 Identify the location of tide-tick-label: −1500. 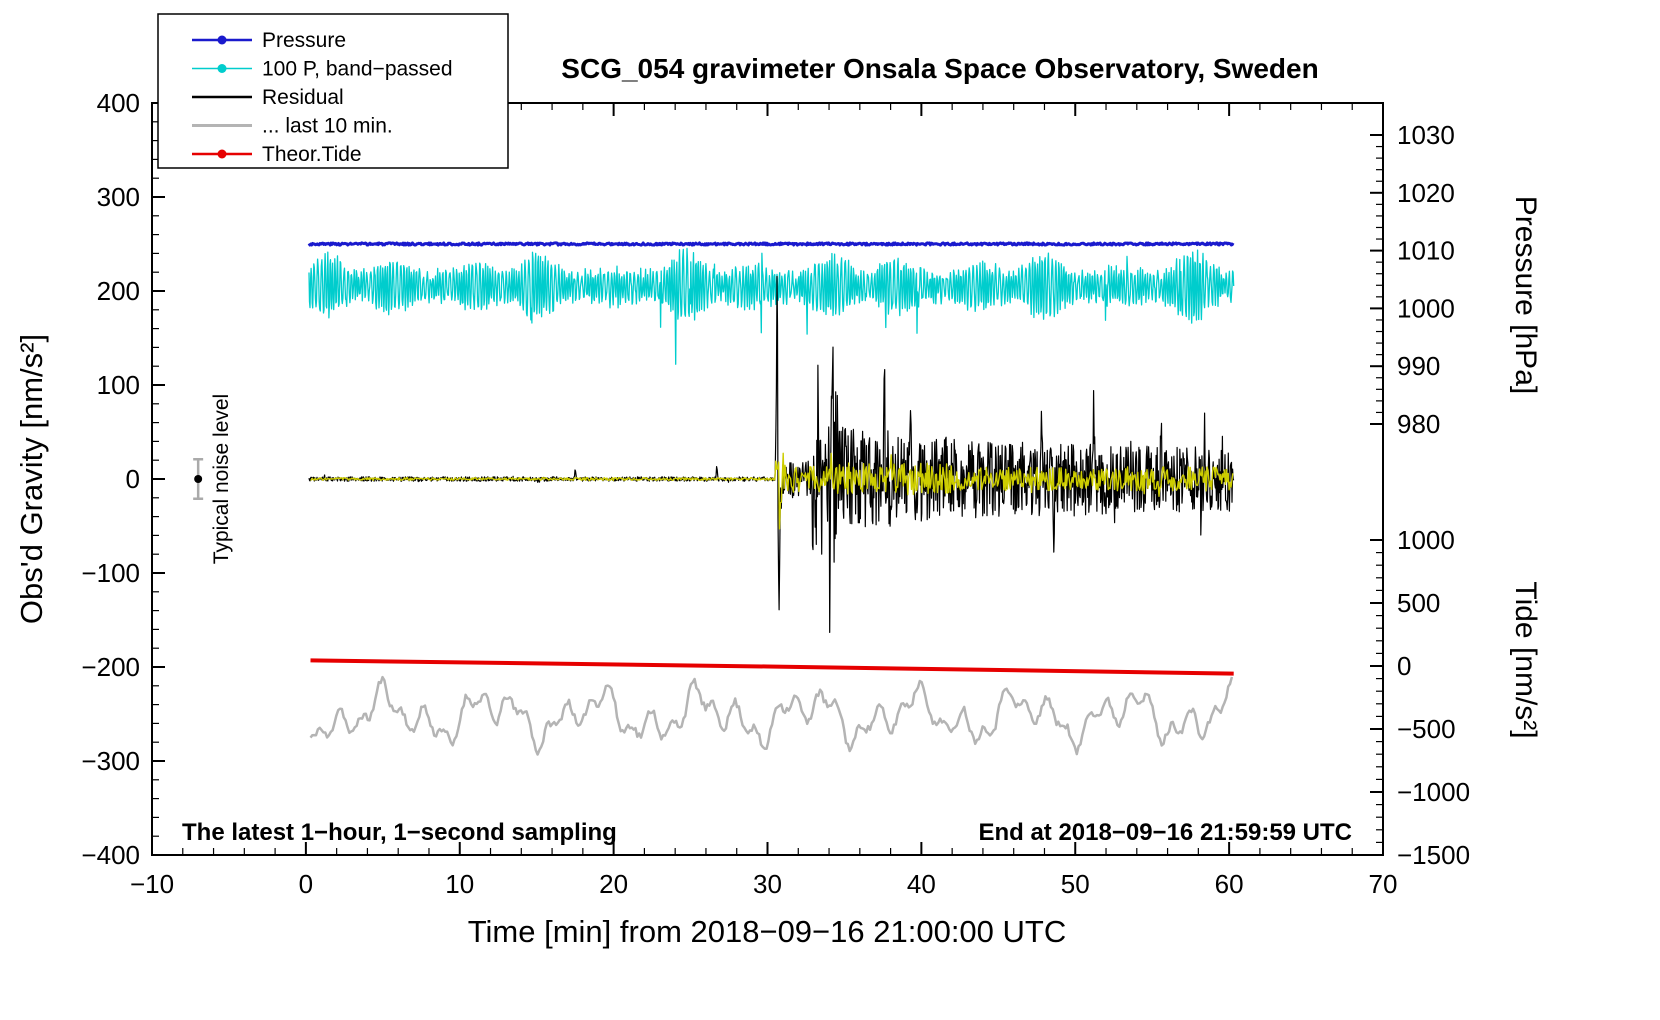
(1433, 855).